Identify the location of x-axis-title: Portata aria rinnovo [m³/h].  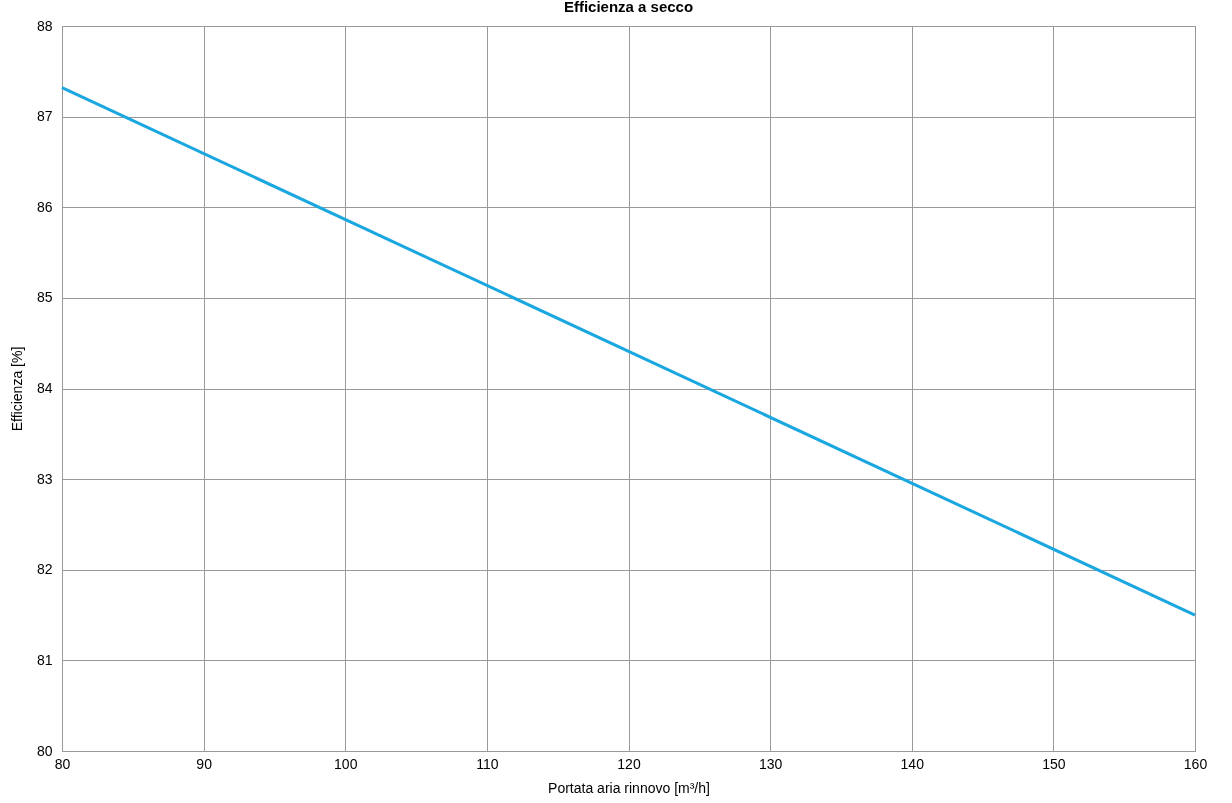
(629, 787).